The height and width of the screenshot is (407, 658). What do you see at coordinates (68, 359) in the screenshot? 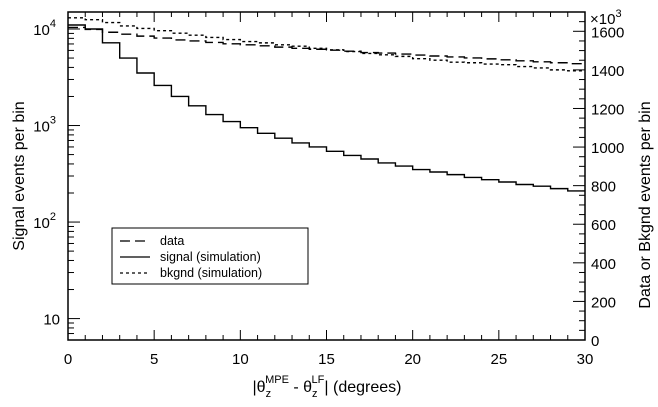
I see `x-tick-label: 0` at bounding box center [68, 359].